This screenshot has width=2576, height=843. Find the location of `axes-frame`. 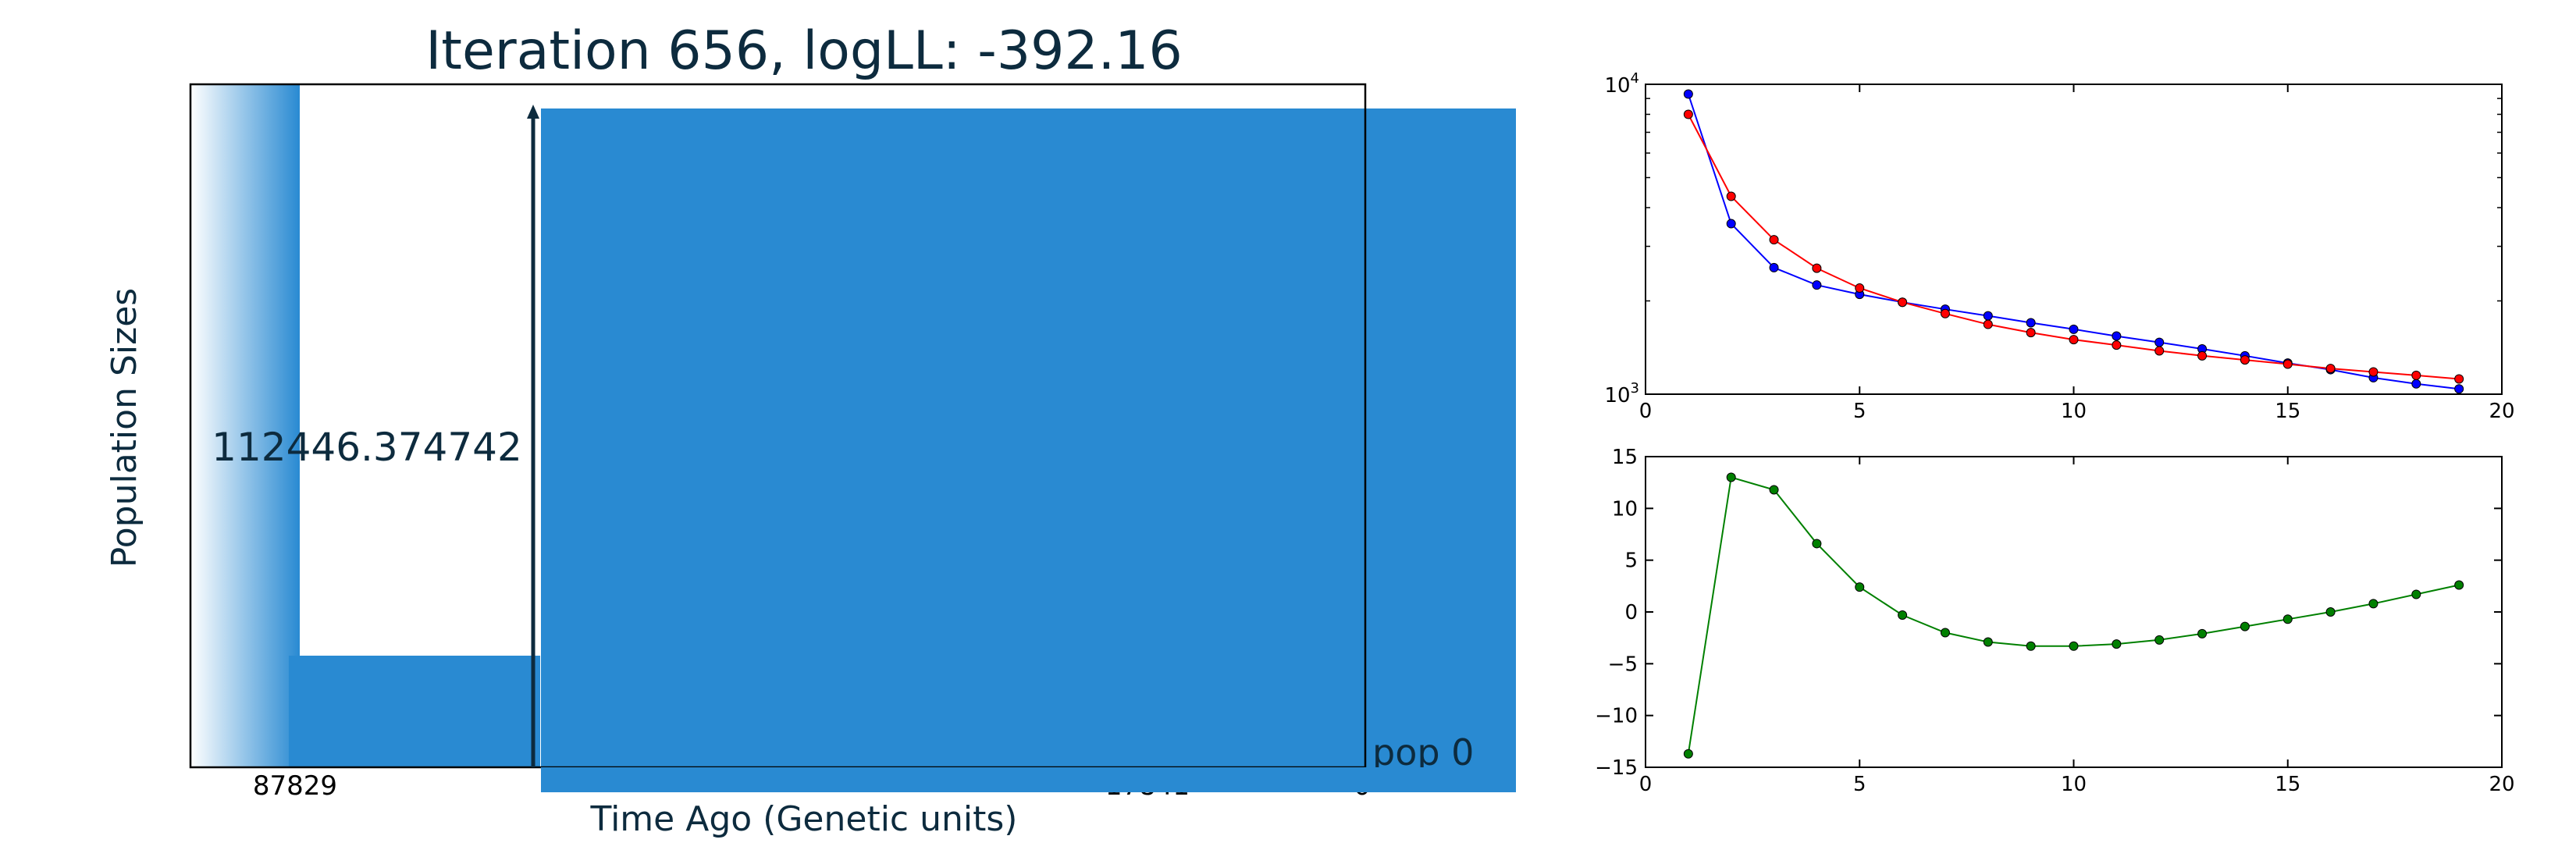

axes-frame is located at coordinates (2074, 612).